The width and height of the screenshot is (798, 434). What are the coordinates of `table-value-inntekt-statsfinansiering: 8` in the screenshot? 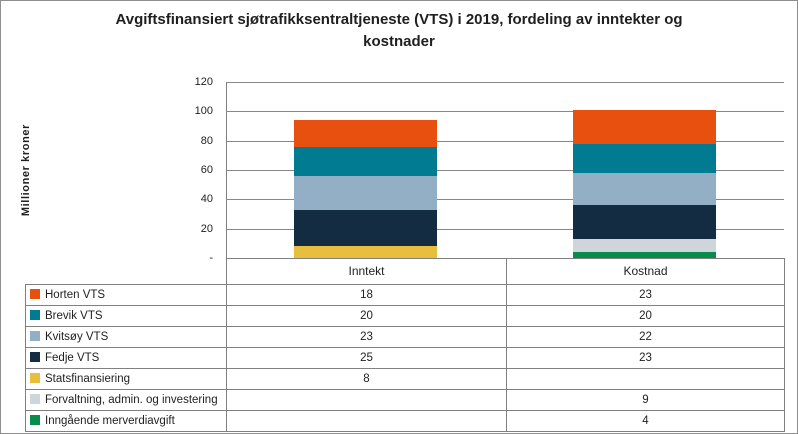 It's located at (366, 379).